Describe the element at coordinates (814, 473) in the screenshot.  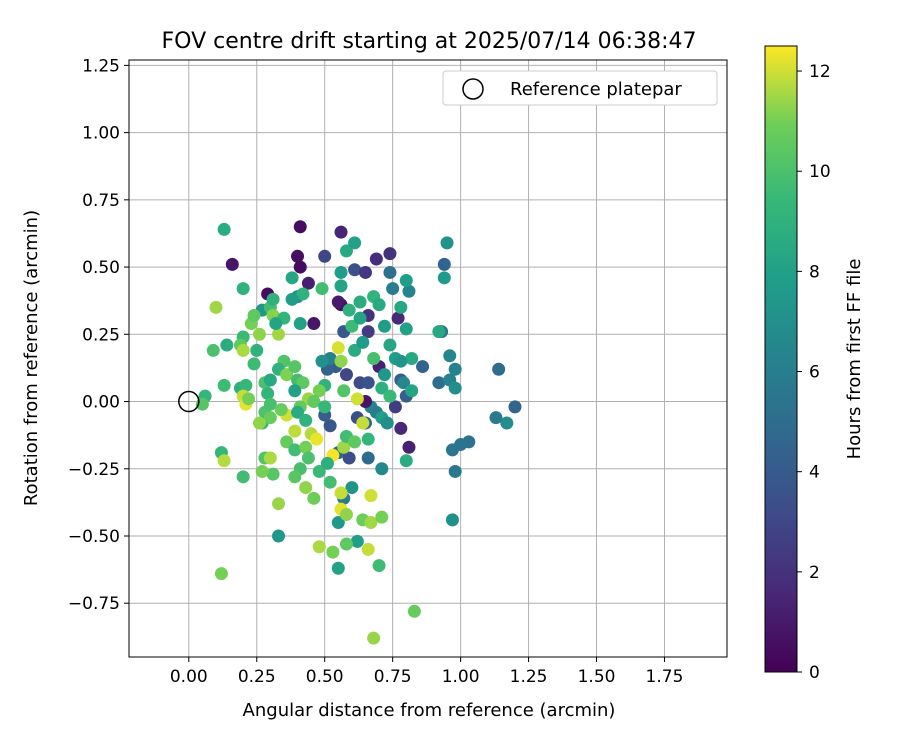
I see `colorbar-tick-label: 4` at that location.